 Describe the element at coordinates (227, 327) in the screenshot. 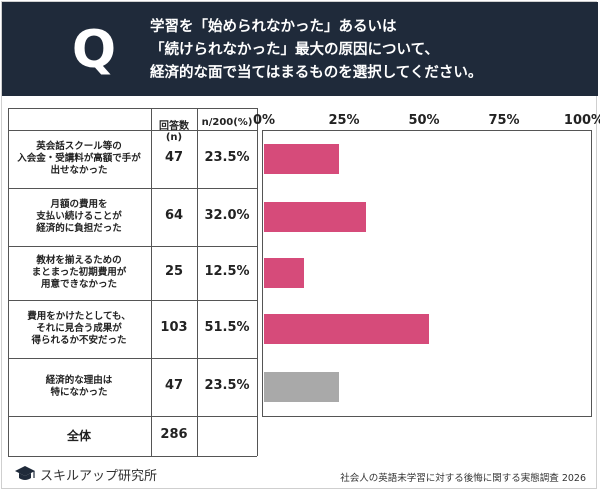

I see `percent-label: 51.5%` at that location.